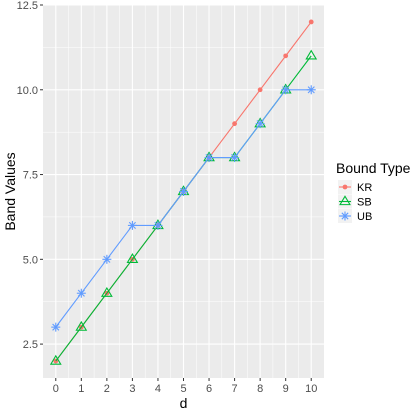 The height and width of the screenshot is (415, 415). I want to click on x-tick-label: 8, so click(260, 389).